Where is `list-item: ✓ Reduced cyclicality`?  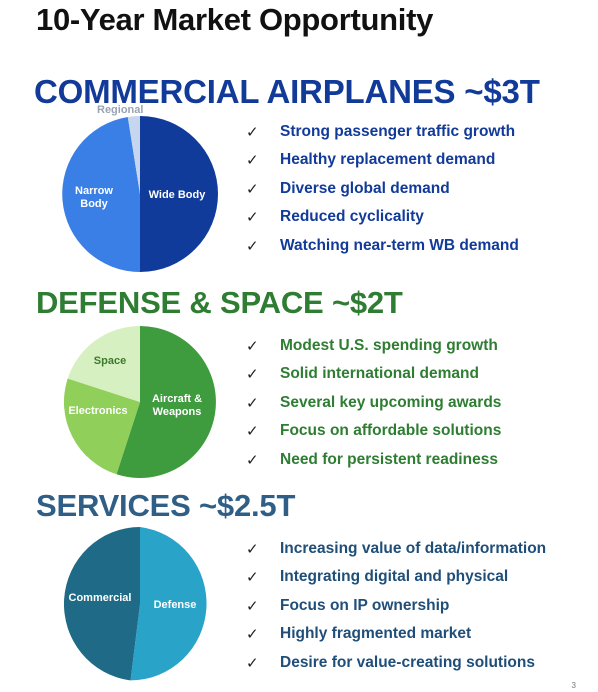 list-item: ✓ Reduced cyclicality is located at coordinates (382, 217).